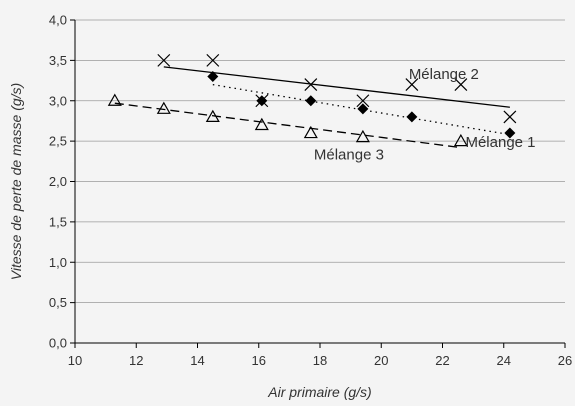 This screenshot has width=575, height=406. I want to click on y-tick-label-2: 1,0, so click(58, 262).